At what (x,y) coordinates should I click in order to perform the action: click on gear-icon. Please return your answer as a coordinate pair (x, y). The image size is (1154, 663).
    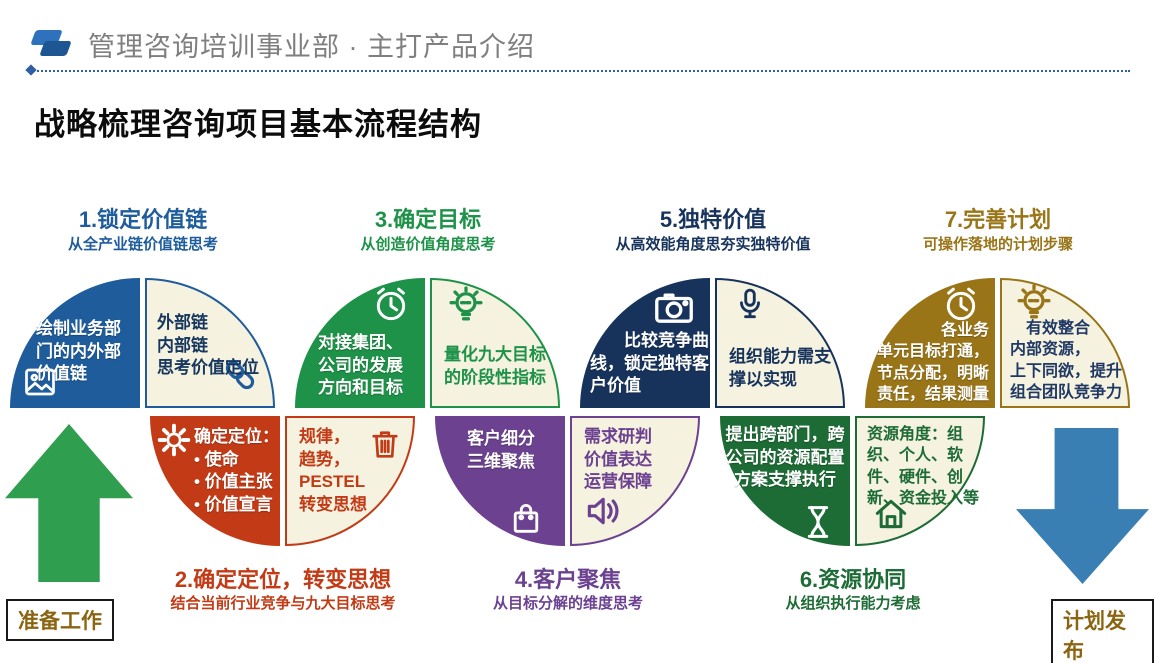
    Looking at the image, I should click on (174, 440).